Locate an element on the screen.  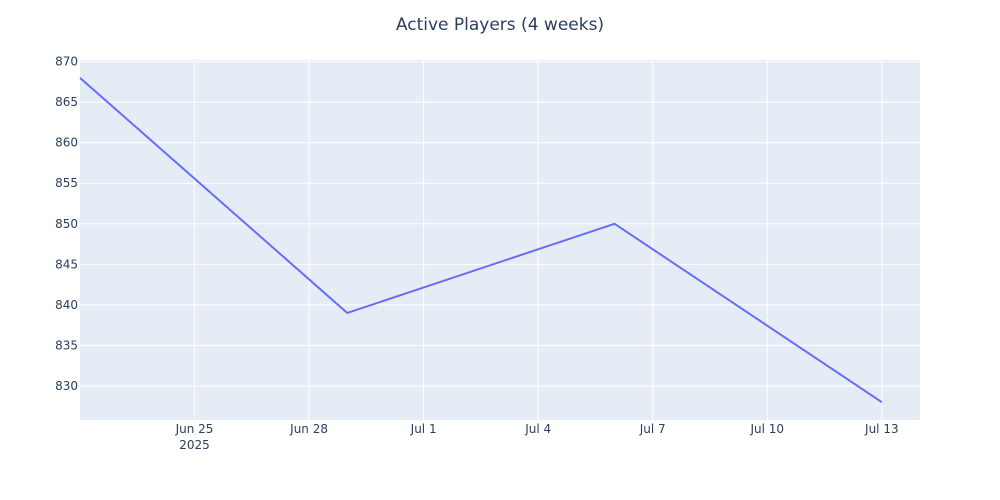
x-tick-label: Jun 28 is located at coordinates (308, 429).